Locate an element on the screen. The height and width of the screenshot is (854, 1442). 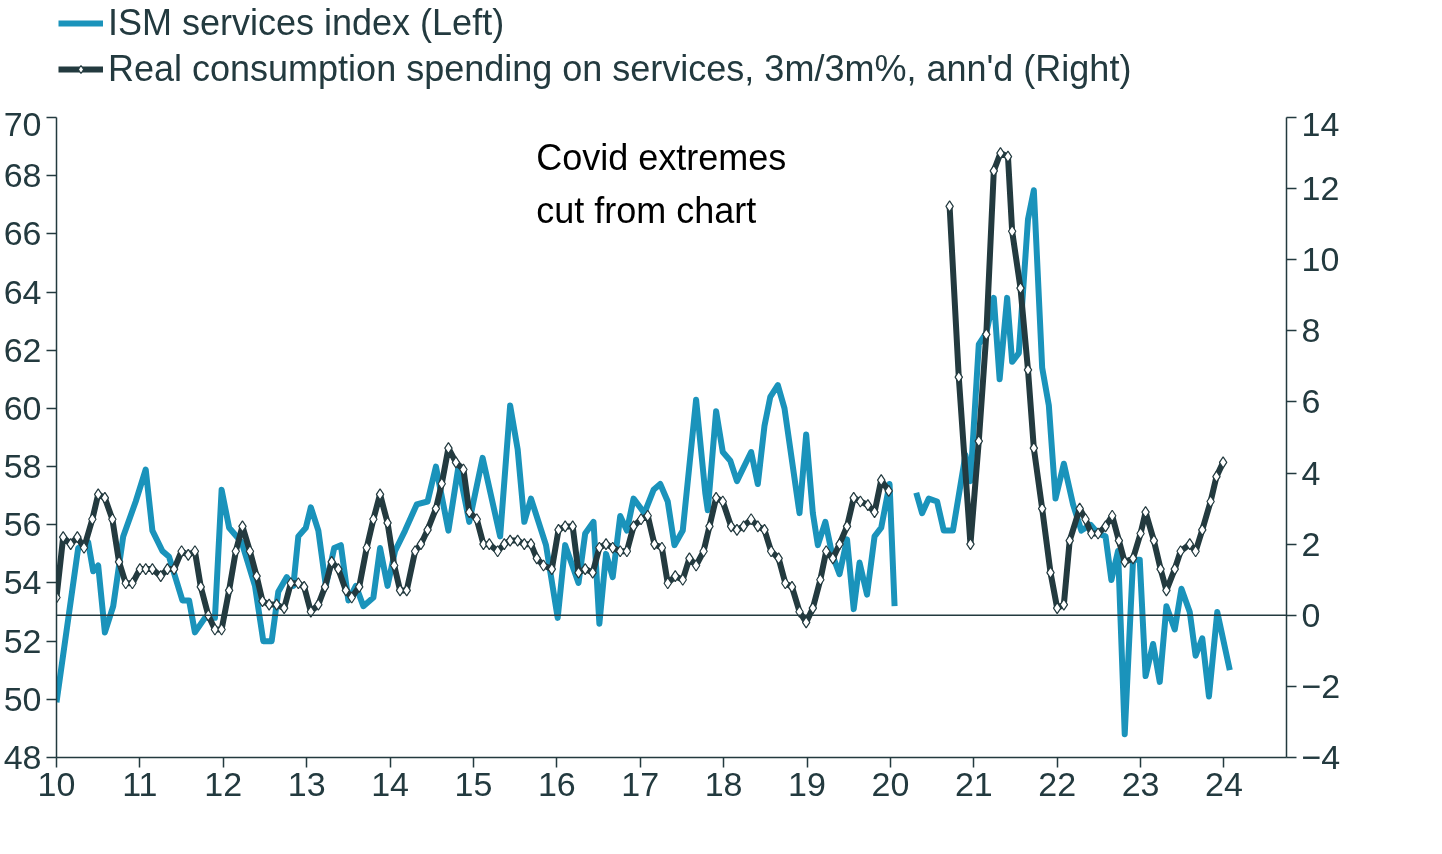
y2-tick-label: −4 is located at coordinates (1321, 757).